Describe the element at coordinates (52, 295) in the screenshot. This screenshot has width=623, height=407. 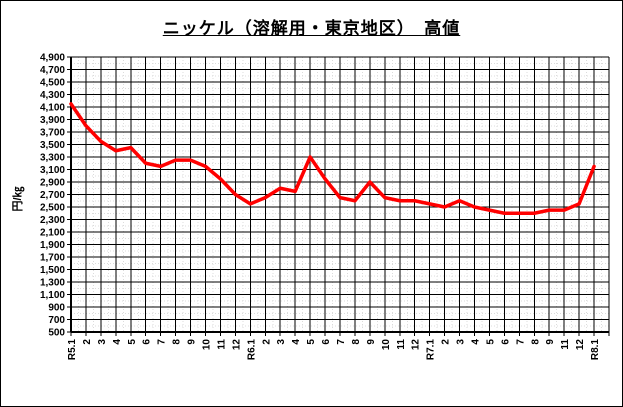
I see `y-tick-label: 1,100` at that location.